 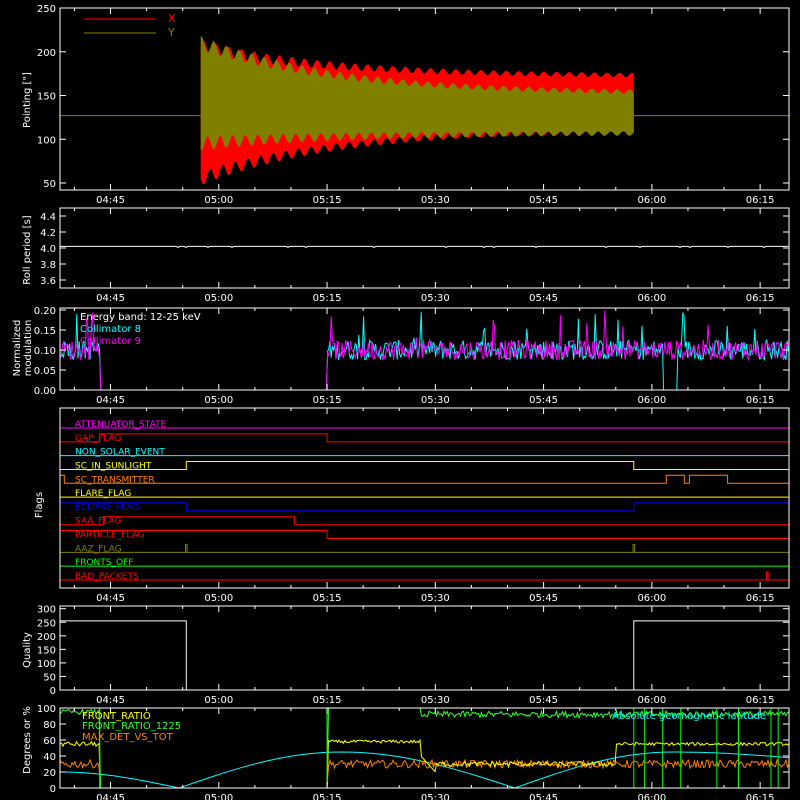 I want to click on y-tick-label: 60, so click(x=49, y=741).